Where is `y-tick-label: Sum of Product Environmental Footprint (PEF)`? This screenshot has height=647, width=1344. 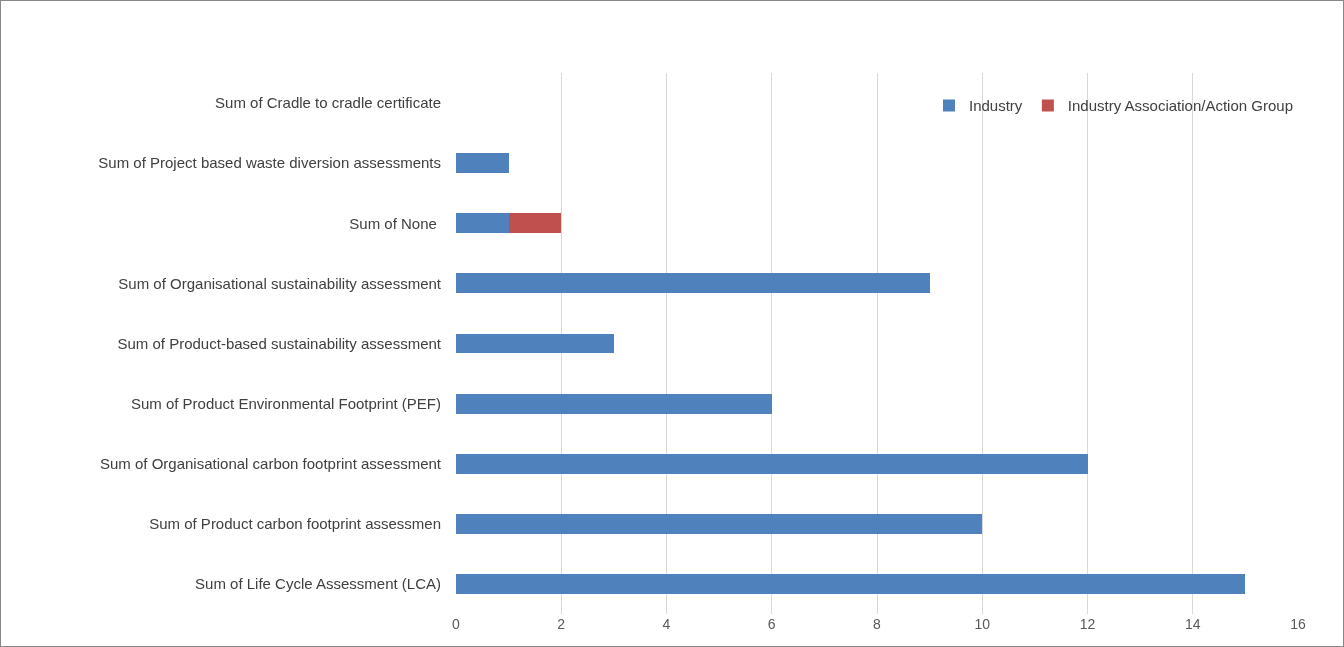
y-tick-label: Sum of Product Environmental Footprint (PEF) is located at coordinates (285, 403).